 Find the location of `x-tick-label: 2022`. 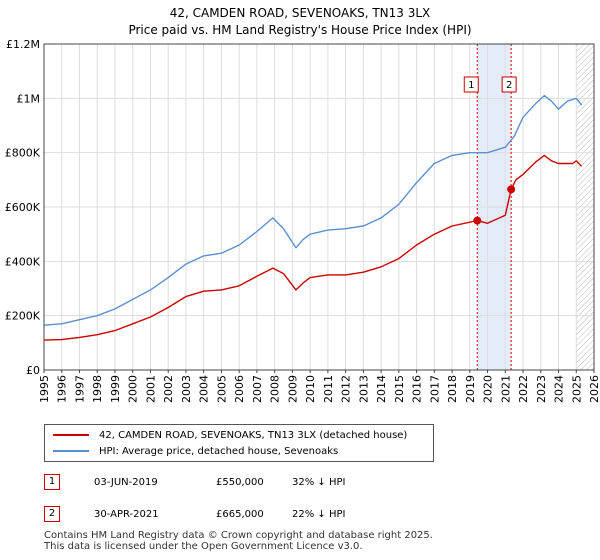

x-tick-label: 2022 is located at coordinates (523, 389).